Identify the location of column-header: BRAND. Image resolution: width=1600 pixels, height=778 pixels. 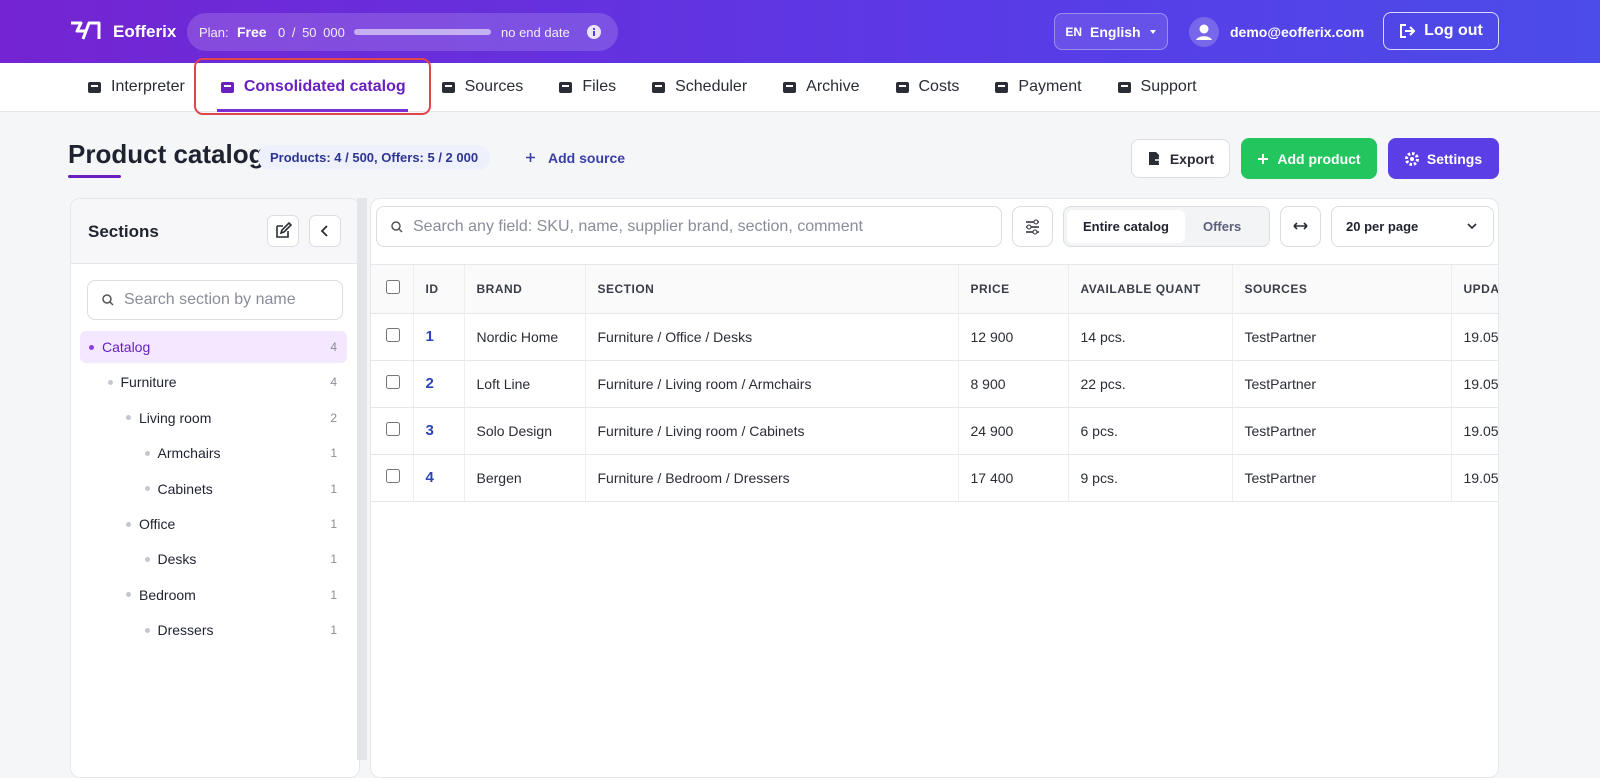
(525, 289).